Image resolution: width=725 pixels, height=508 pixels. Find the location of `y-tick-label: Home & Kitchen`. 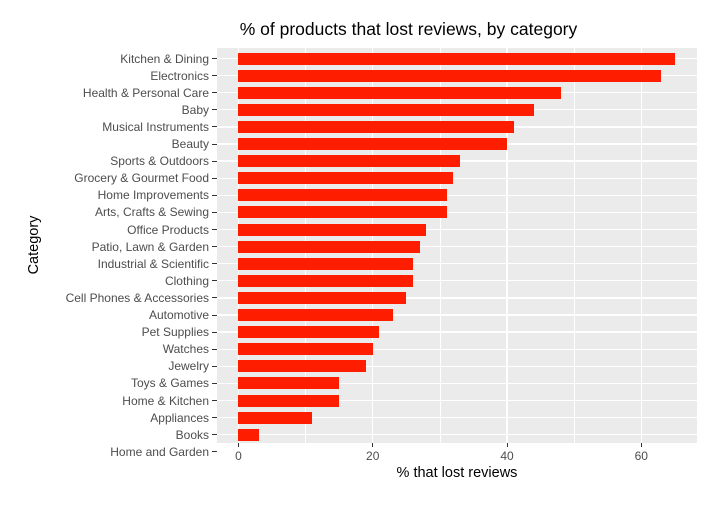

y-tick-label: Home & Kitchen is located at coordinates (165, 400).